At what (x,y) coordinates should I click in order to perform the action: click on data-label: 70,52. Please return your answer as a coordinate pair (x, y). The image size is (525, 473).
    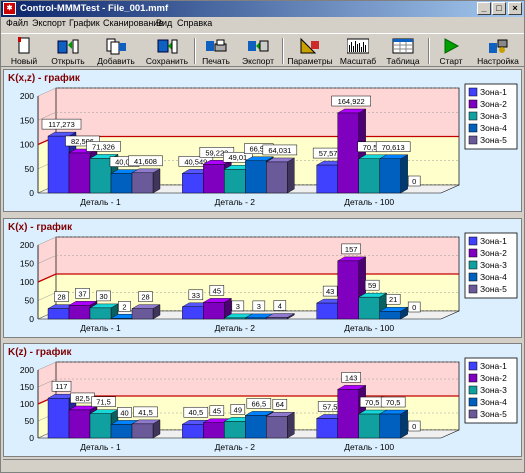
    Looking at the image, I should click on (372, 147).